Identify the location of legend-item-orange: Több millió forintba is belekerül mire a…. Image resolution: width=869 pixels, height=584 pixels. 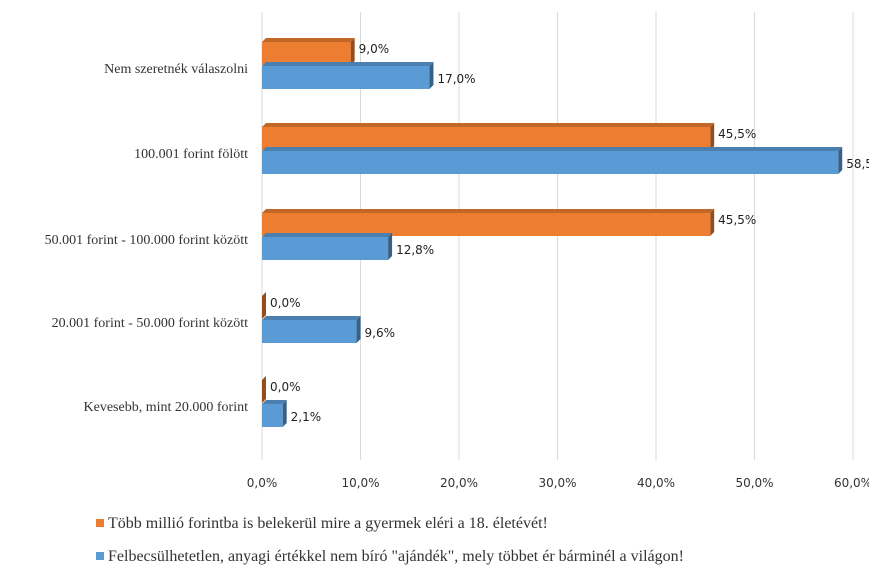
(322, 524).